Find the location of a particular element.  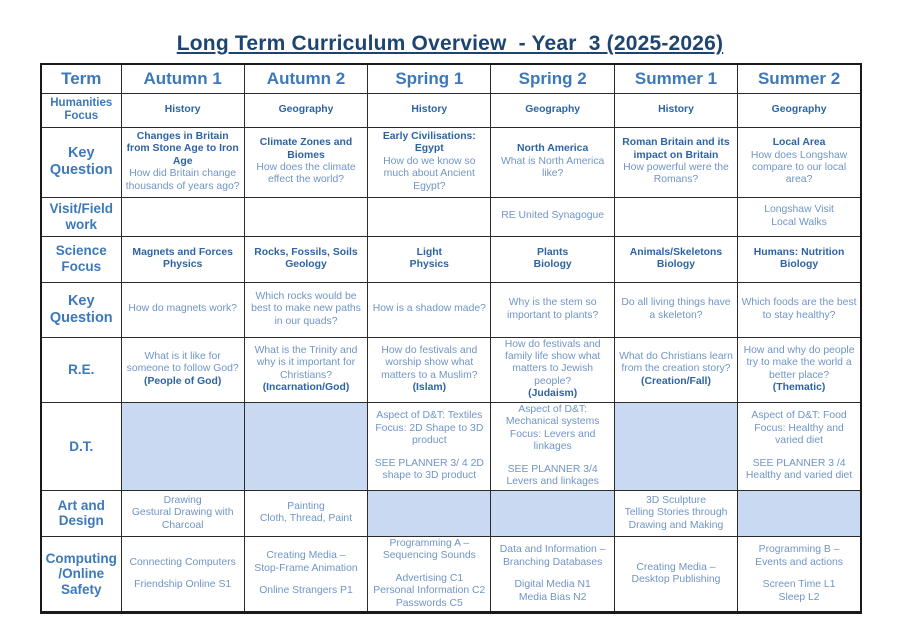

cell-text-line: How powerful were the Romans? is located at coordinates (676, 174).